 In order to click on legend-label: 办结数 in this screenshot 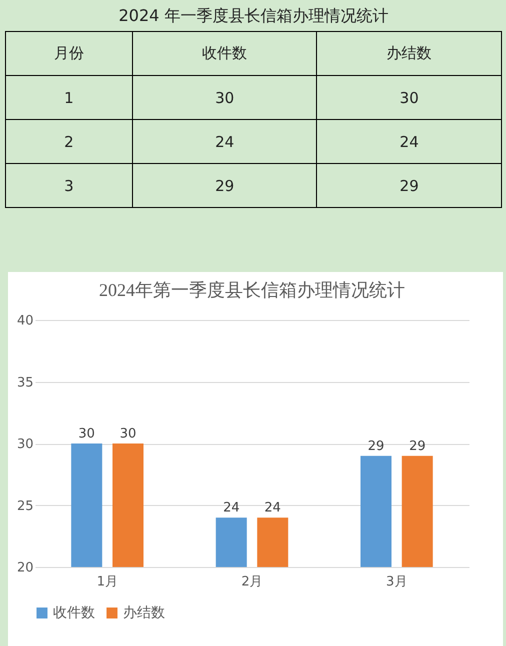, I will do `click(144, 613)`.